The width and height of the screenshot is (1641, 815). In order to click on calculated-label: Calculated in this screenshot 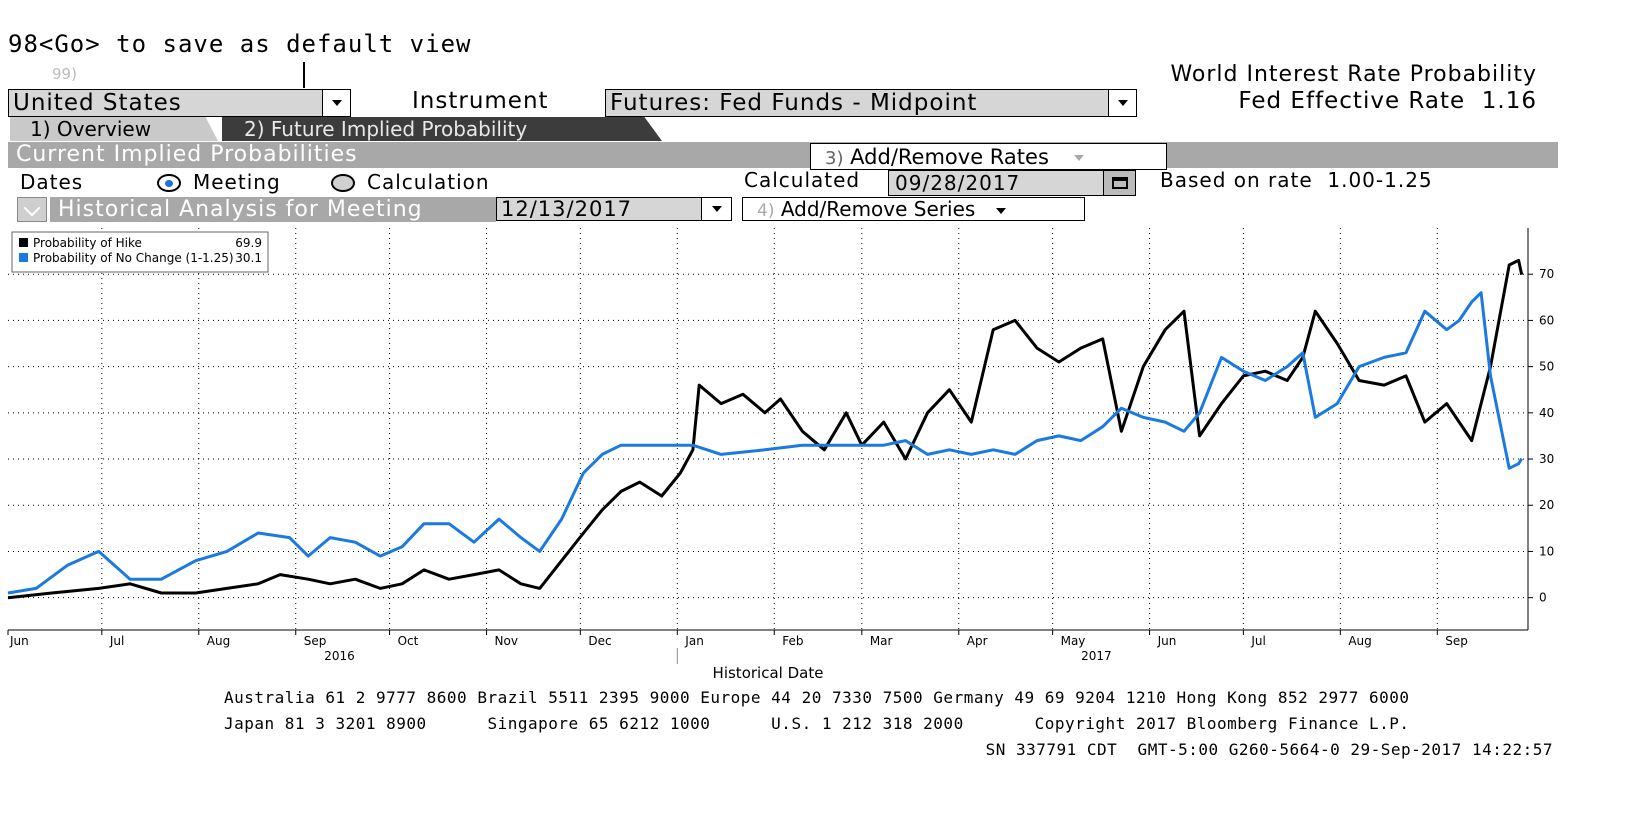, I will do `click(802, 180)`.